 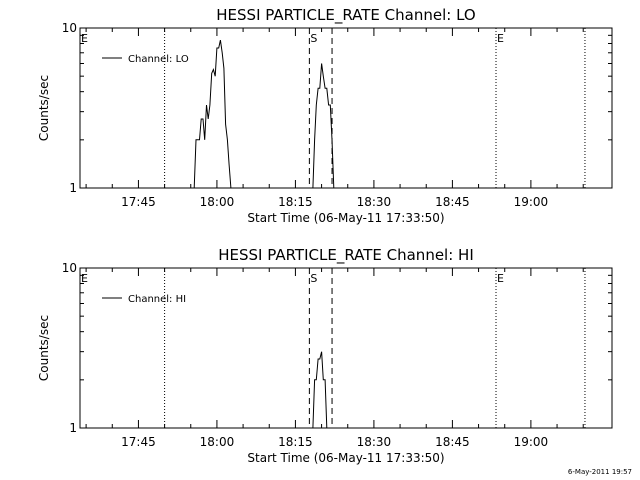 I want to click on legend-label: Channel: HI, so click(x=157, y=299).